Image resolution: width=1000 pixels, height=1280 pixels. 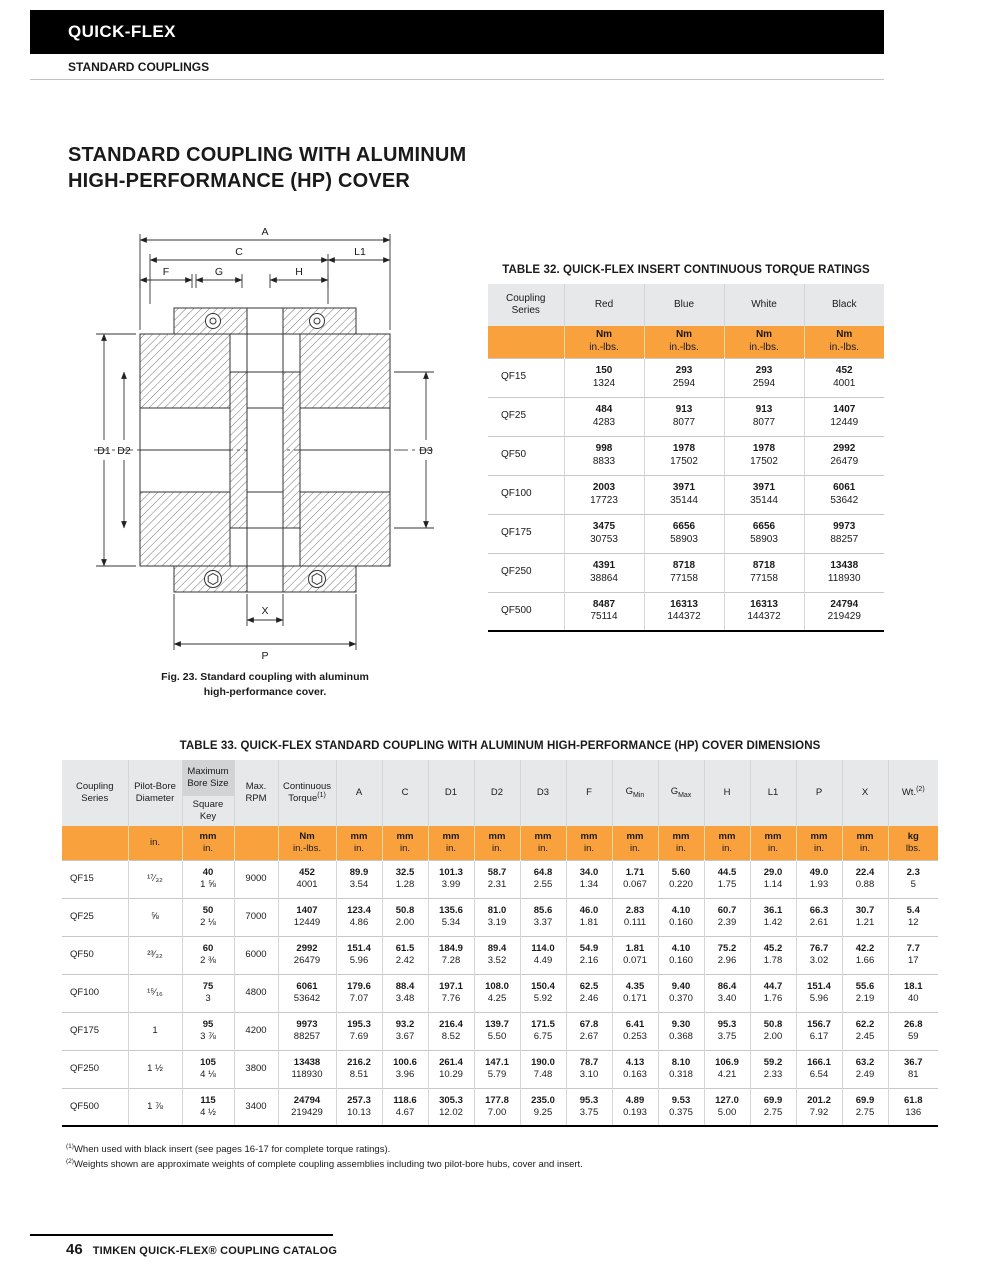 What do you see at coordinates (154, 992) in the screenshot?
I see `pilot-bore-cell: ¹⁵⁄₁₆` at bounding box center [154, 992].